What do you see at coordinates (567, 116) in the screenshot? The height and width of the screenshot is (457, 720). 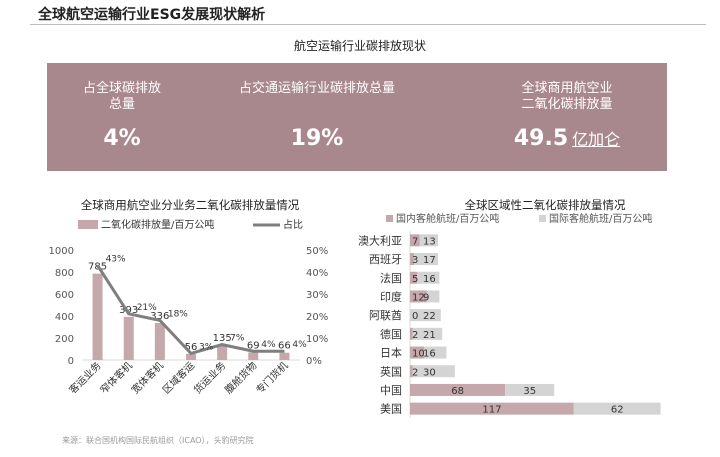 I see `metric-co2-emission: 全球商用航空业 二氧化碳排放量 49.5 亿加仑` at bounding box center [567, 116].